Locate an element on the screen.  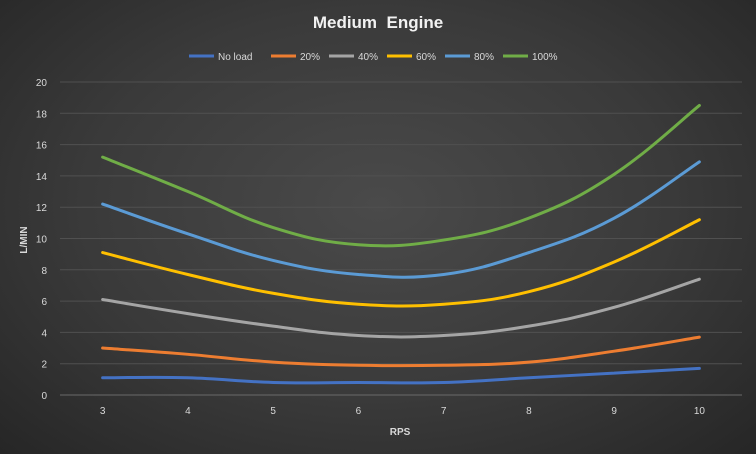
x-axis-ticks: 3 4 5 6 7 8 9 10 is located at coordinates (403, 411).